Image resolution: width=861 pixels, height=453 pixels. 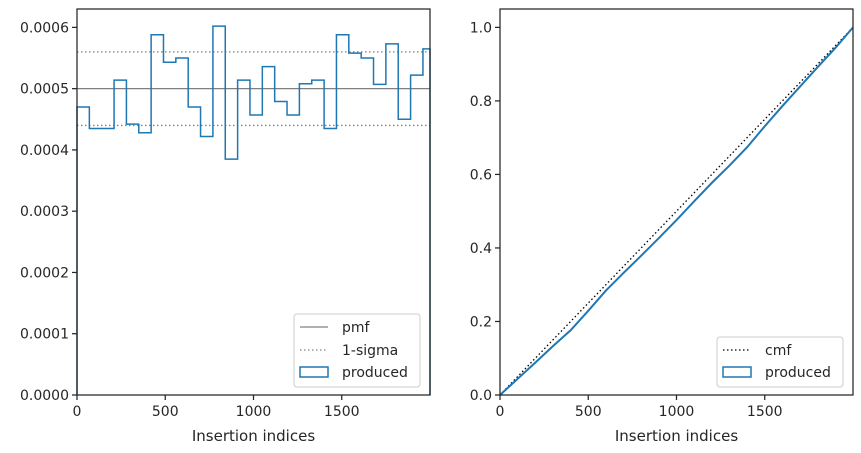 What do you see at coordinates (677, 412) in the screenshot?
I see `x-tick-label-right-2: 1000` at bounding box center [677, 412].